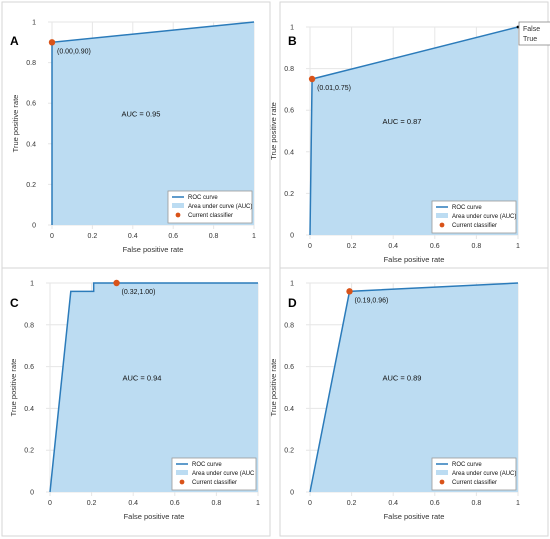  I want to click on auc-value-label: AUC = 0.95, so click(141, 114).